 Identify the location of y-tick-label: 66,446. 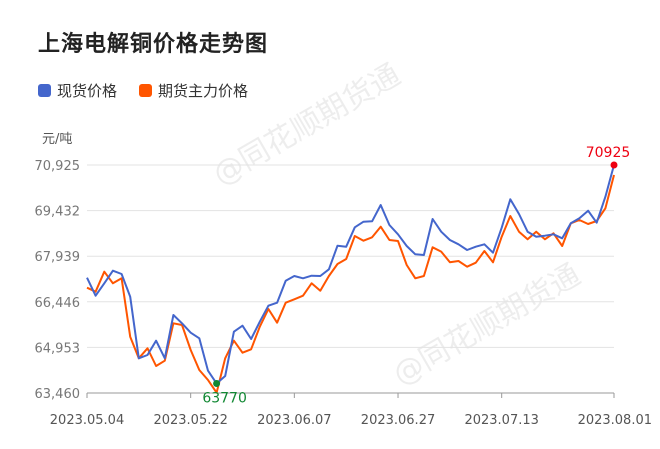
(58, 303).